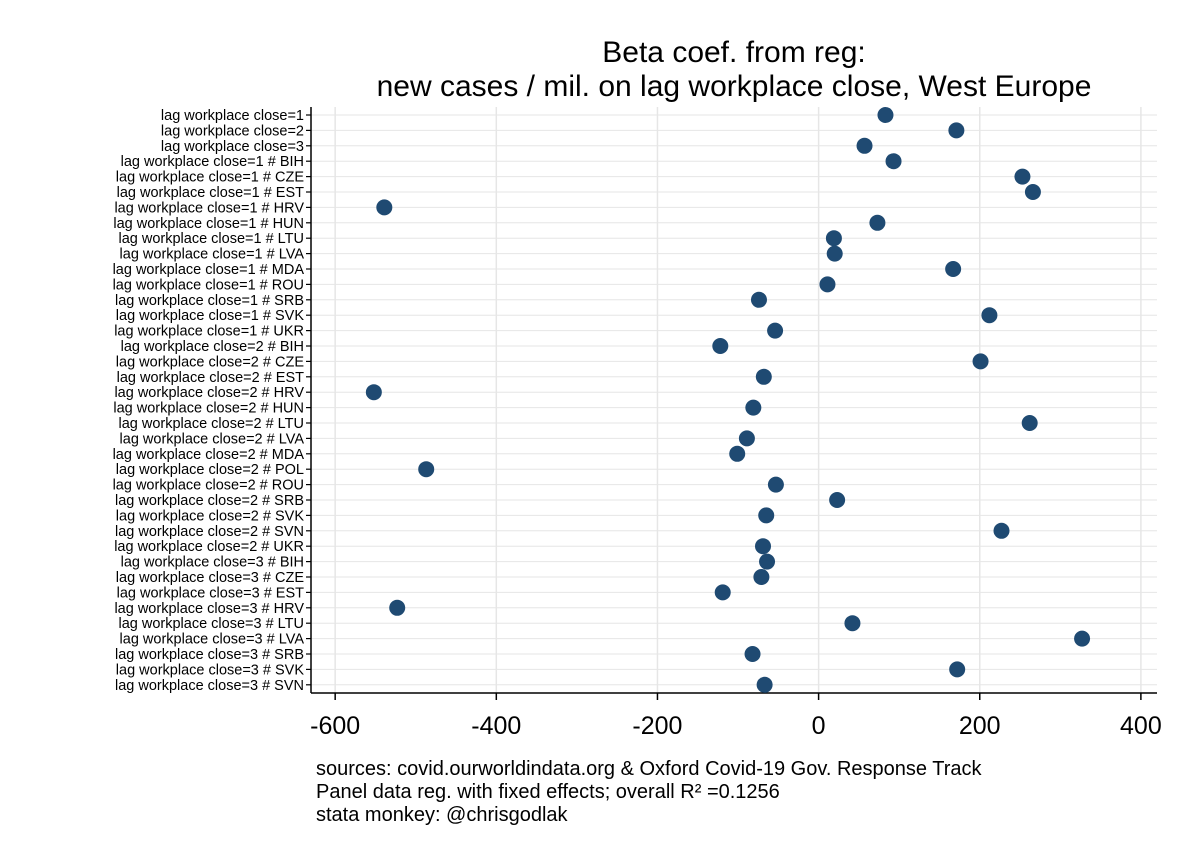  I want to click on y-tick-label: lag workplace close=3 # SVN, so click(209, 686).